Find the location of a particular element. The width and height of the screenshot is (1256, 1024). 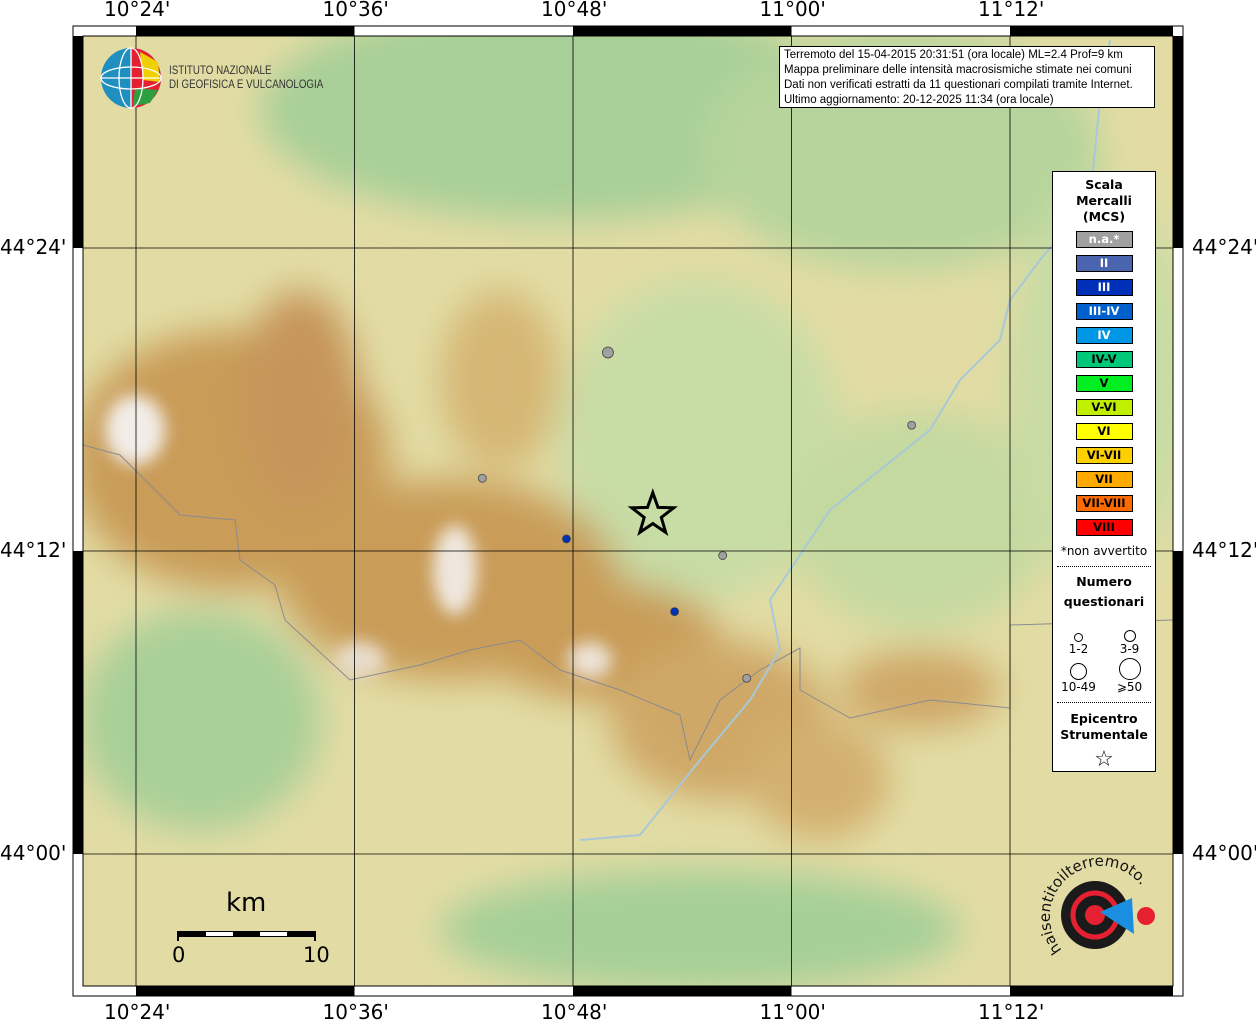

legend-title: Scala Mercalli (MCS) is located at coordinates (1104, 201).